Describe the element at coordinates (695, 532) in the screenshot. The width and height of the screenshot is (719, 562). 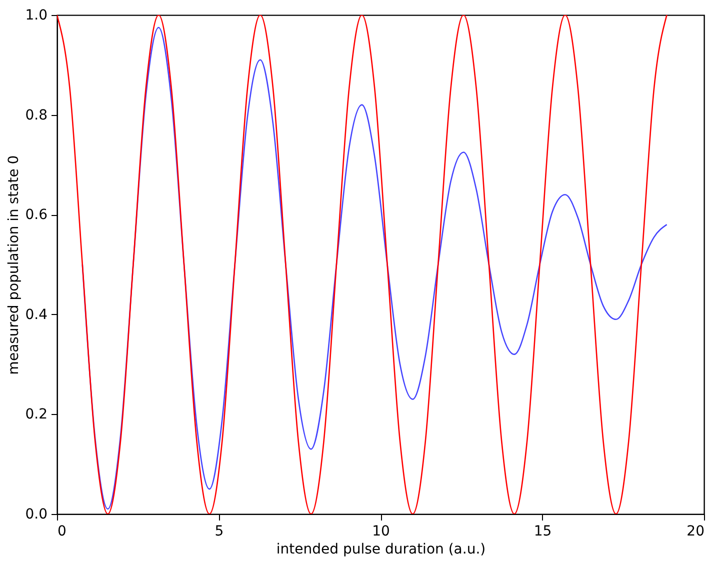
I see `x-tick-label: 20` at that location.